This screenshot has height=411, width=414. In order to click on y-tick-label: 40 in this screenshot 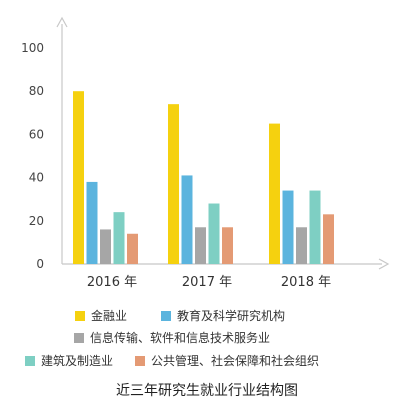, I will do `click(36, 178)`.